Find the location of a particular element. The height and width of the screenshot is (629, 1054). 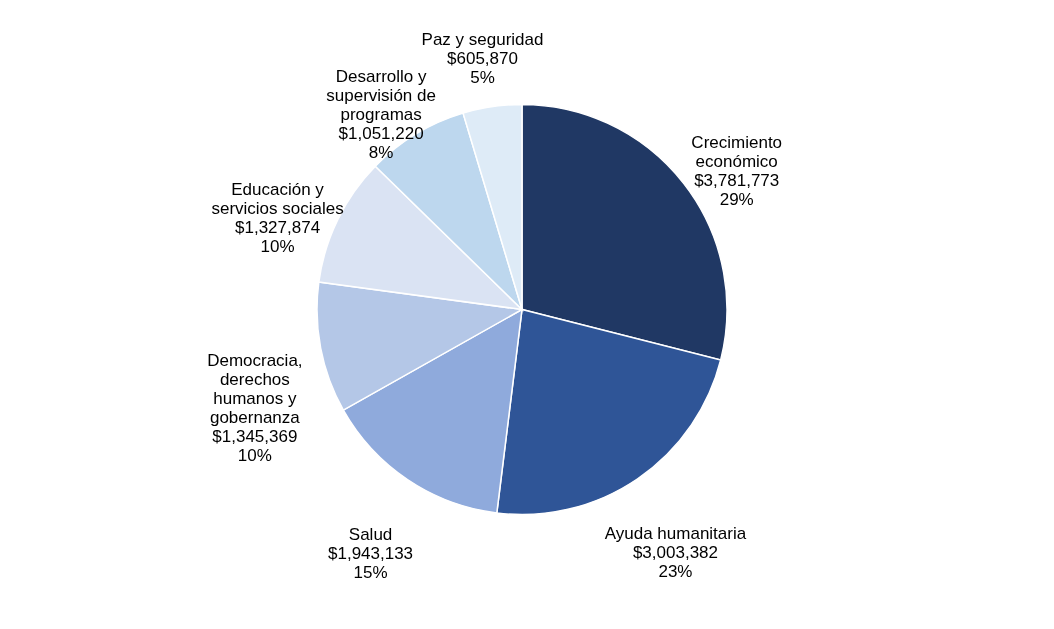

slice-label: Ayuda humanitaria is located at coordinates (675, 534).